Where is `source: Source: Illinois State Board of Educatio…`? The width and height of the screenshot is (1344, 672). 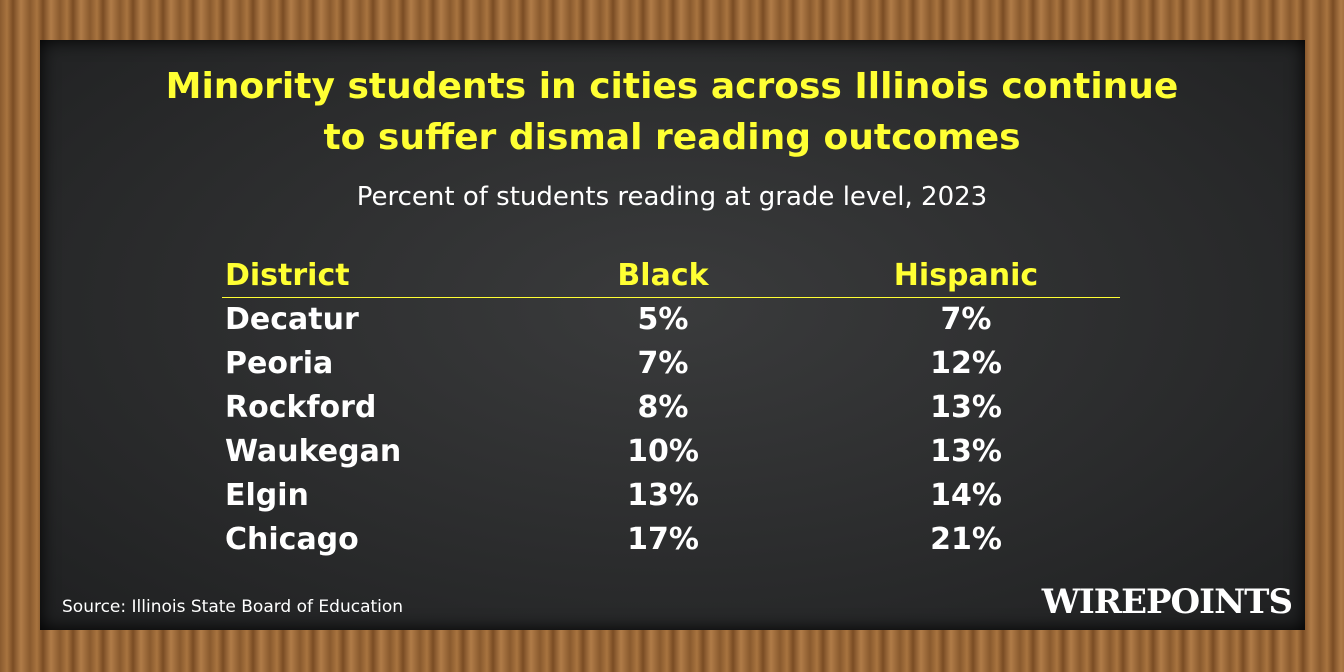
source: Source: Illinois State Board of Educatio… is located at coordinates (233, 607).